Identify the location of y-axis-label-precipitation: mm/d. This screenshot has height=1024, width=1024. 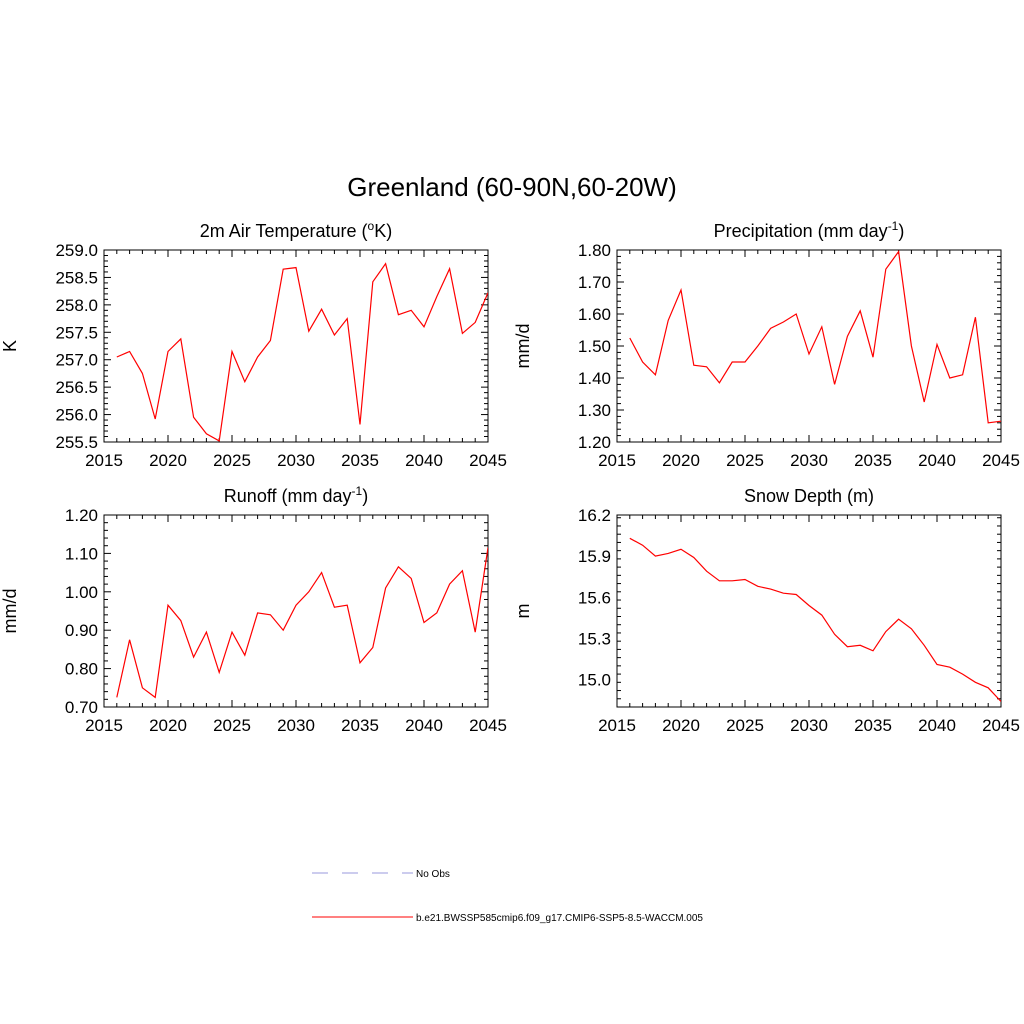
(523, 346).